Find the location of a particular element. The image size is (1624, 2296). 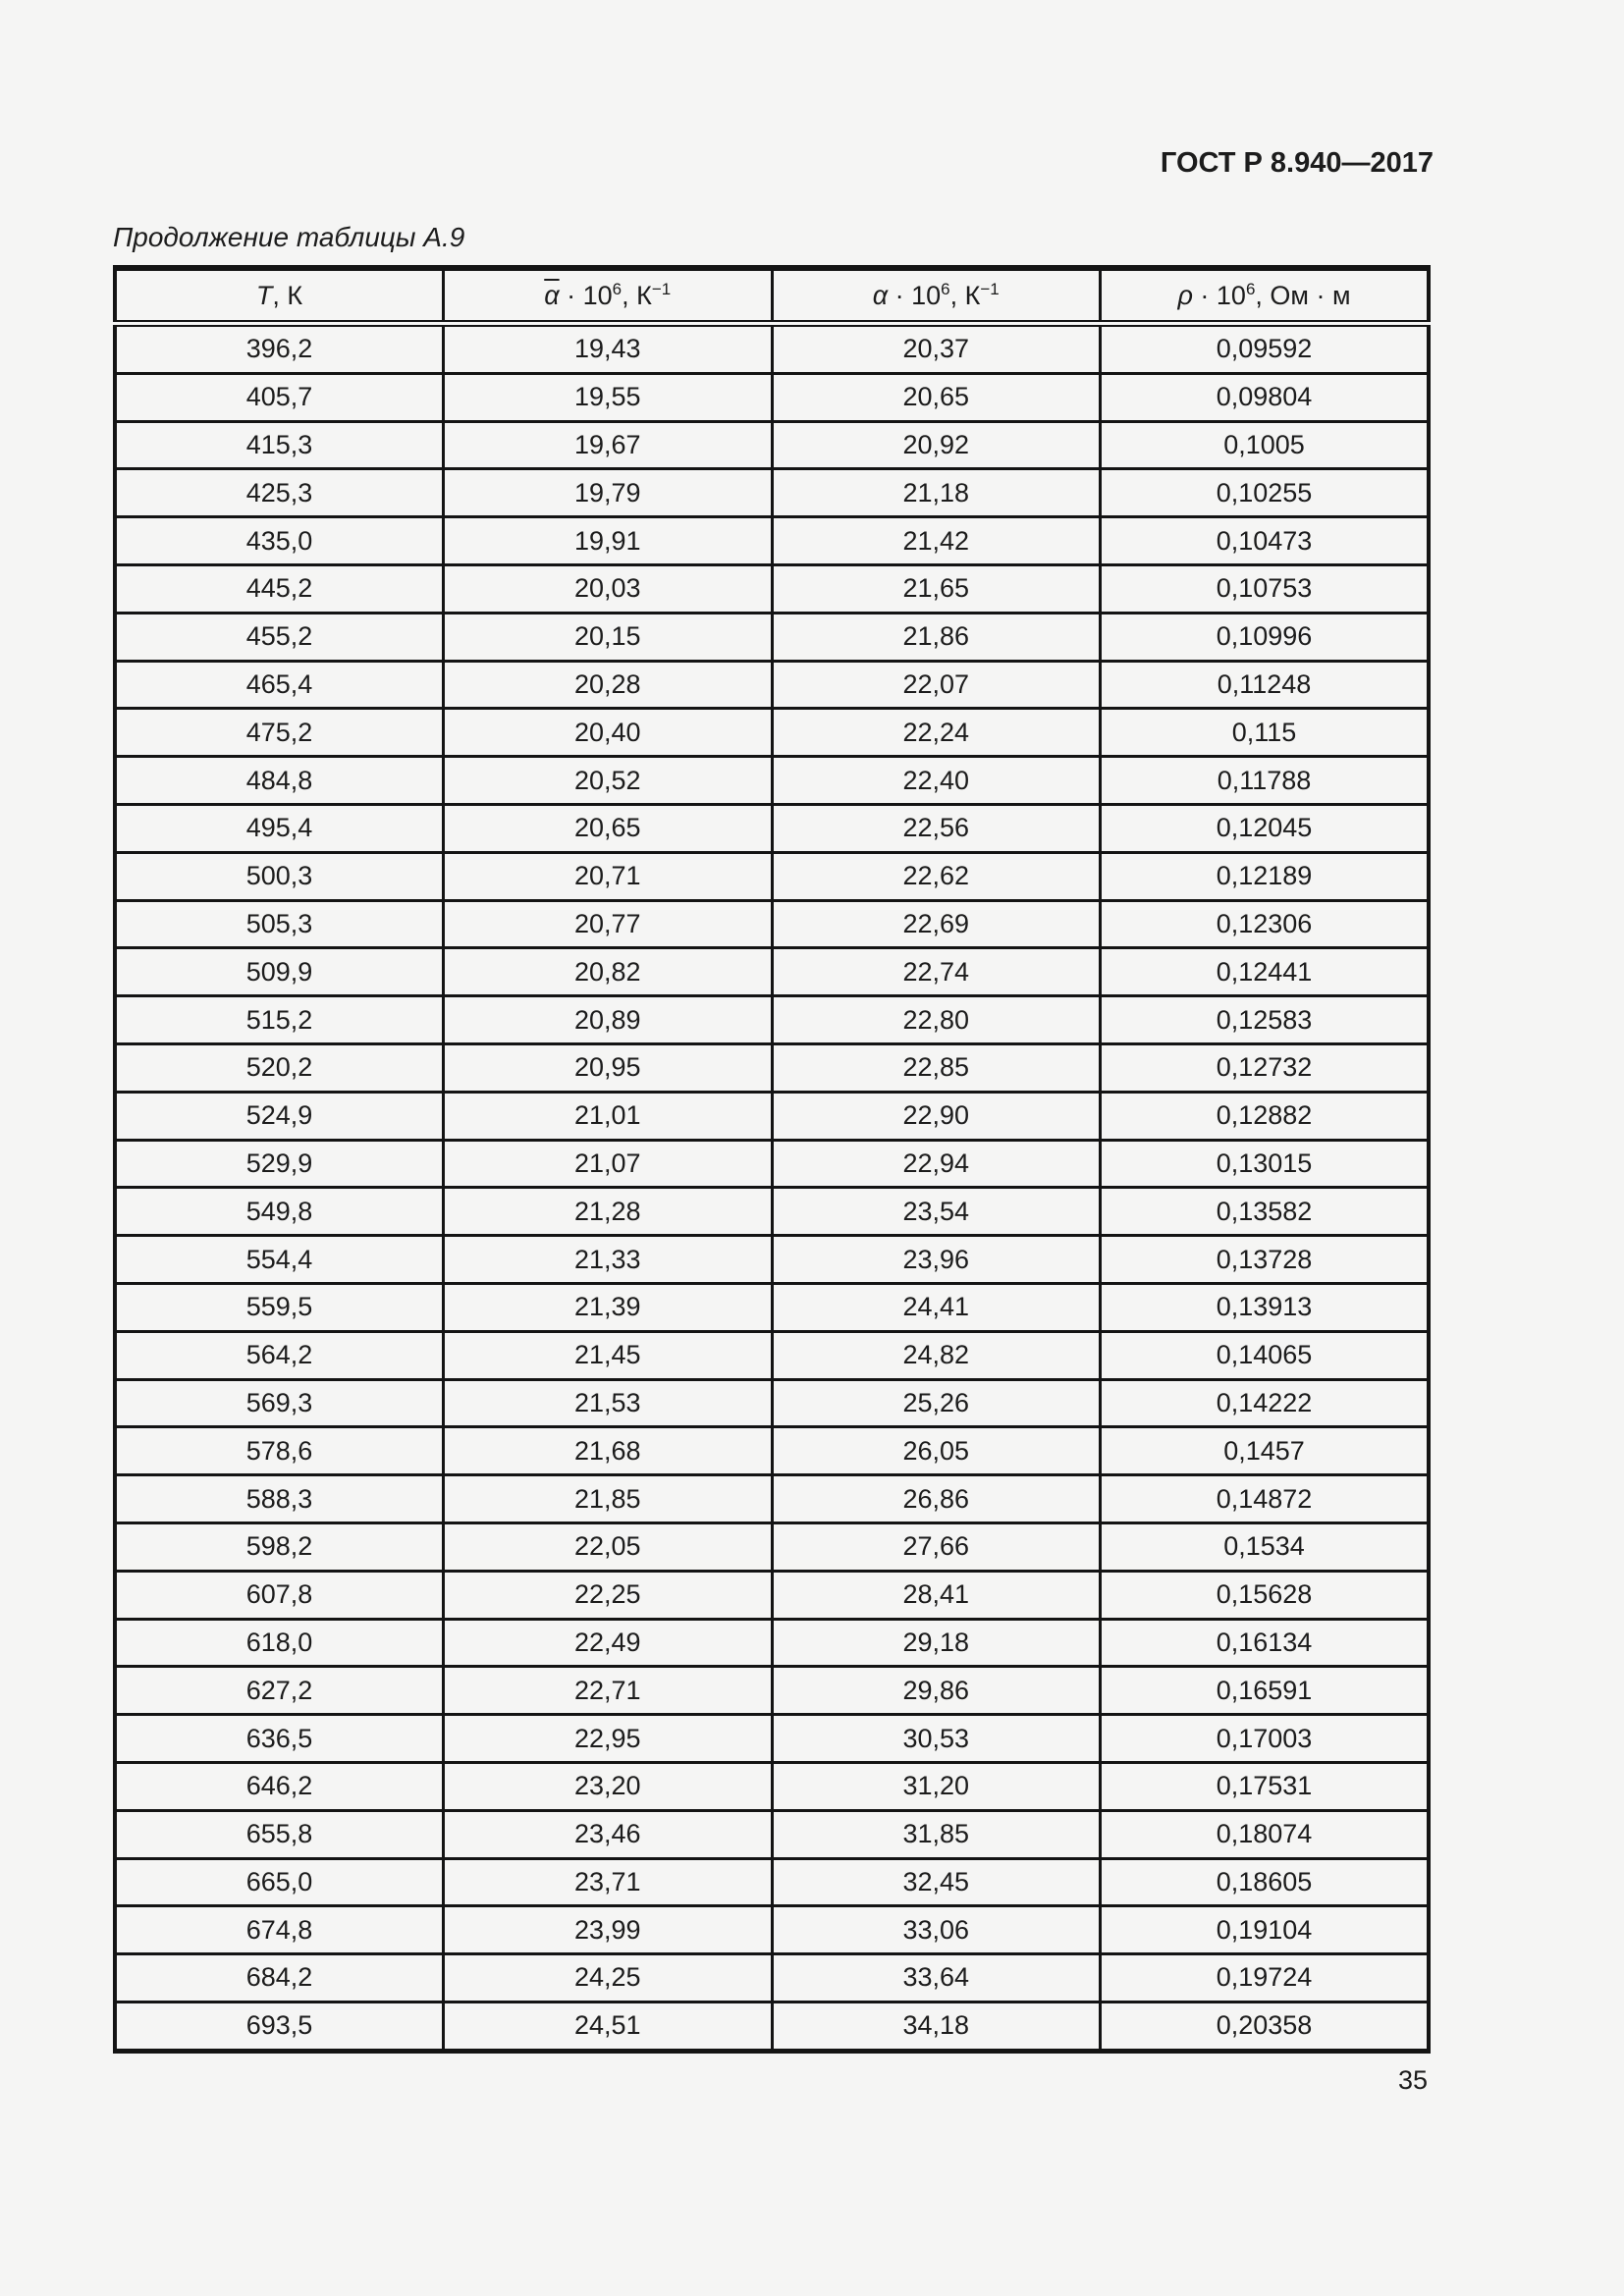

table-cell: 0,12045 is located at coordinates (1265, 828).